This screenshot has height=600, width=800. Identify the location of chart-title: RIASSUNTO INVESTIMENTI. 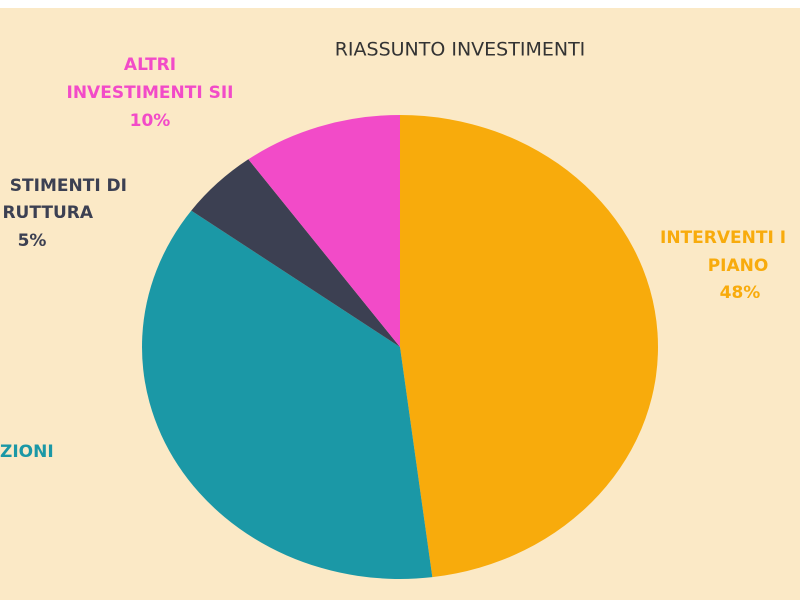
(460, 50).